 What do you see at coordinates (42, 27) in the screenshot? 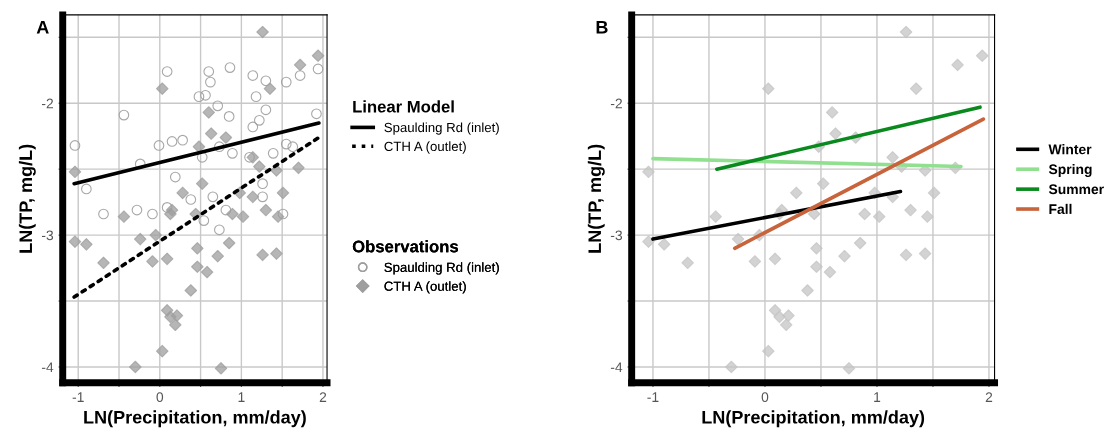
I see `chart-title: A` at bounding box center [42, 27].